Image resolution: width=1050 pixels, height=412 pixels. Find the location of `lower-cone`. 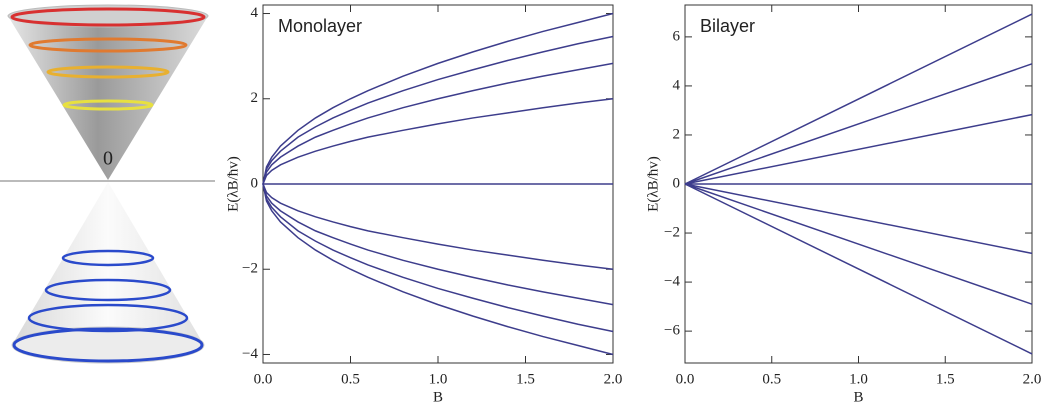

lower-cone is located at coordinates (108, 263).